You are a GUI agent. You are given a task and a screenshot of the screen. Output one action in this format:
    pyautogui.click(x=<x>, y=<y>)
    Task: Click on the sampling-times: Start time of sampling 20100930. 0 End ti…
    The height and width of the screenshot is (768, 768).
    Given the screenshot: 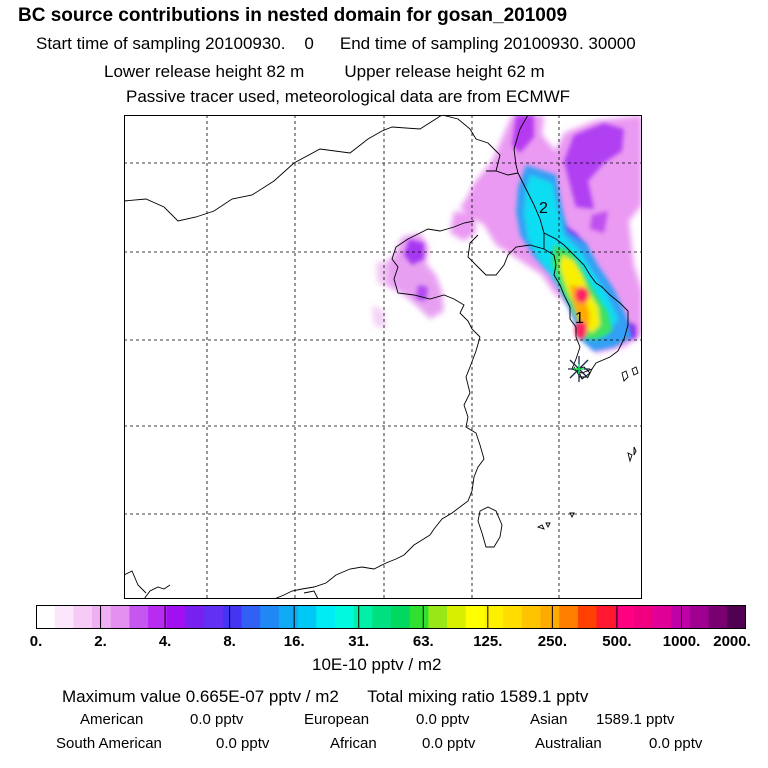 What is the action you would take?
    pyautogui.click(x=336, y=43)
    